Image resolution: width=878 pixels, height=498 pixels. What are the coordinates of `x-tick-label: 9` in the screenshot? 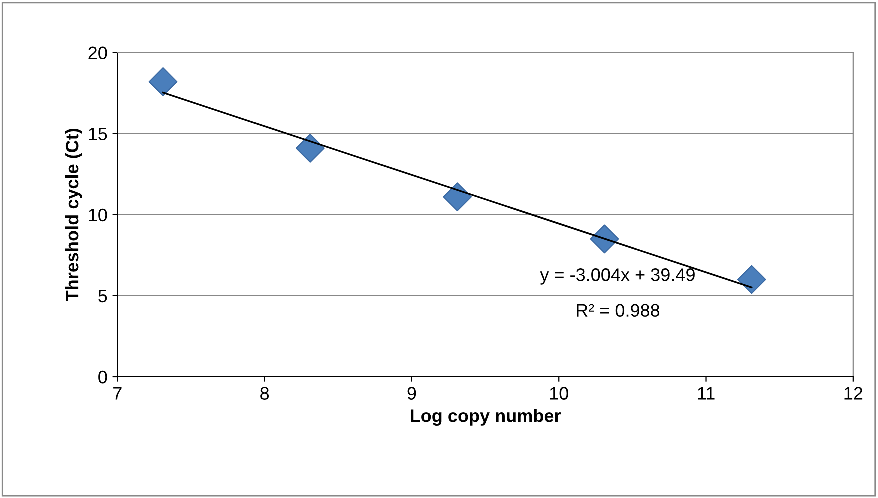 It's located at (412, 393).